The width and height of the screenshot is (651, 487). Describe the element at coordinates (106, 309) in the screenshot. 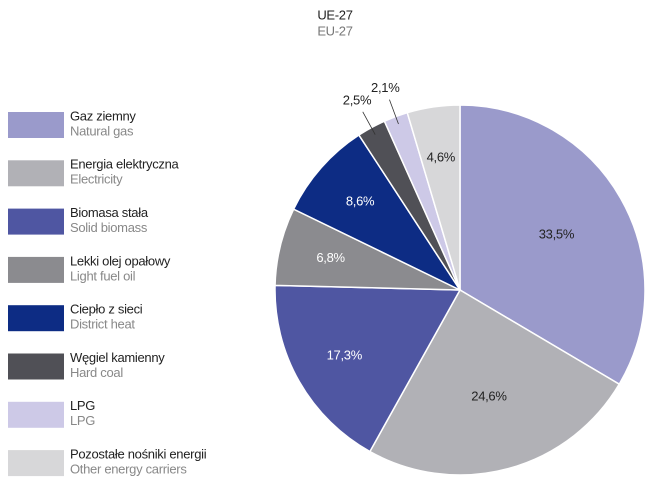

I see `legend-label: Ciepło z sieci` at that location.